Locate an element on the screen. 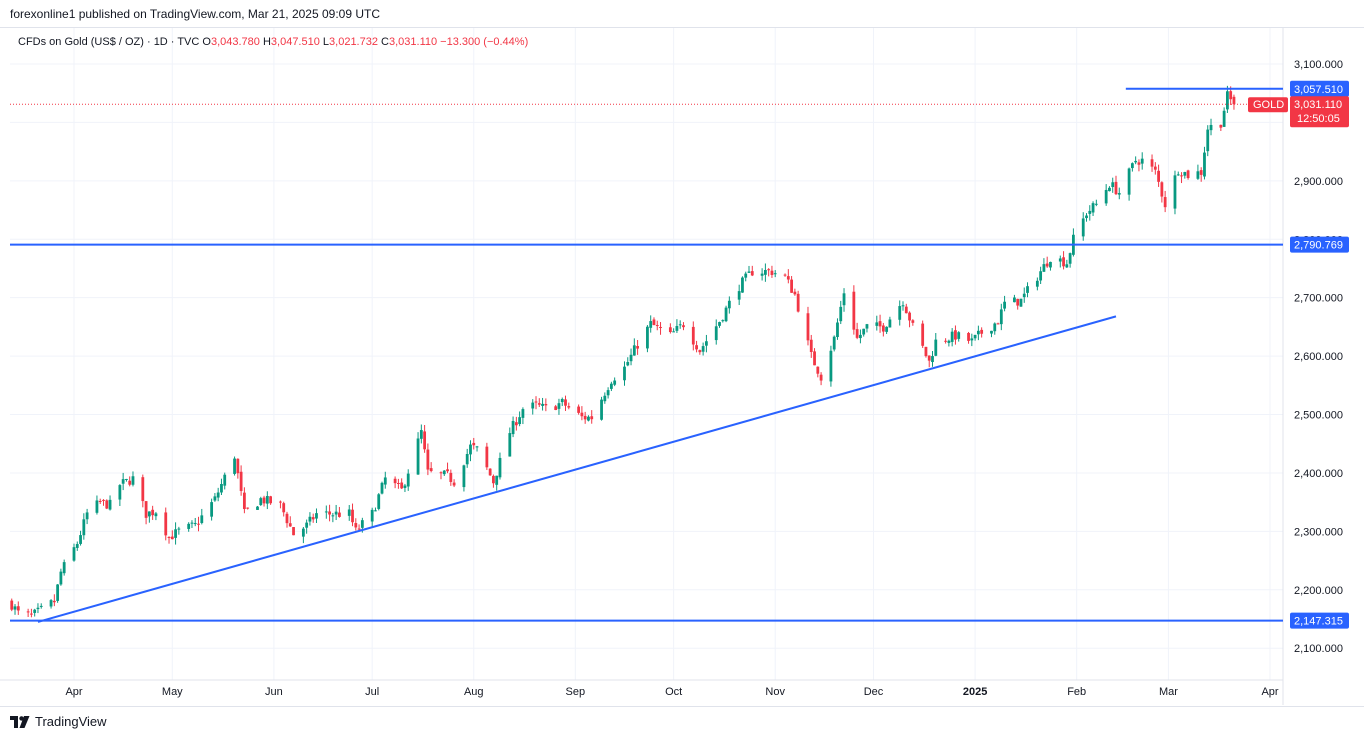 This screenshot has height=740, width=1364. time-tick-label: Mar is located at coordinates (1168, 692).